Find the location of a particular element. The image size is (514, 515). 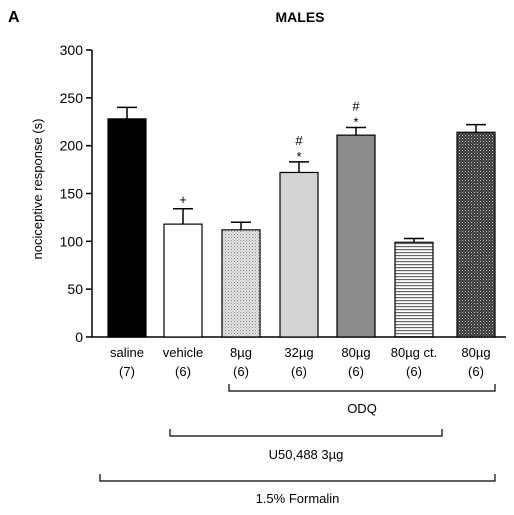

x-tick-label: 32µg is located at coordinates (298, 352).